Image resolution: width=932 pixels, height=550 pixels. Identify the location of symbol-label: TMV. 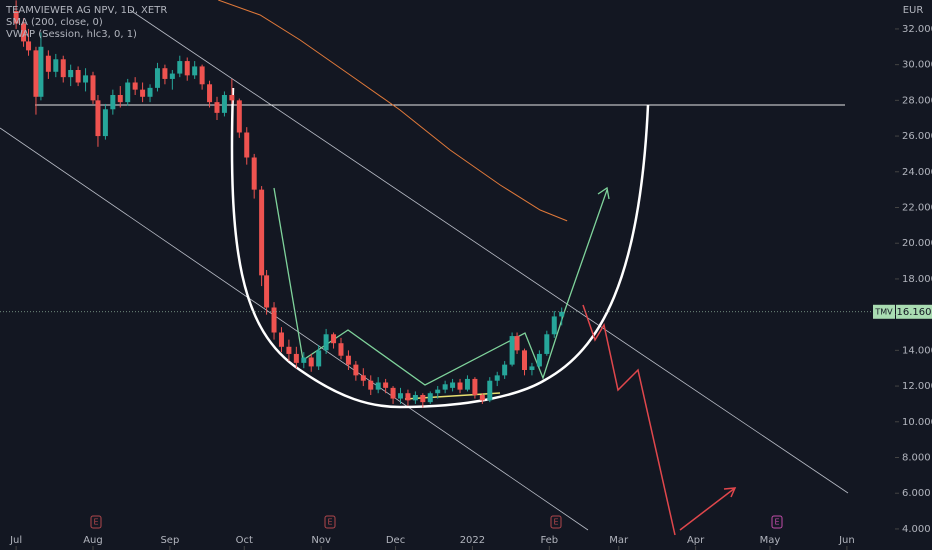
(883, 311).